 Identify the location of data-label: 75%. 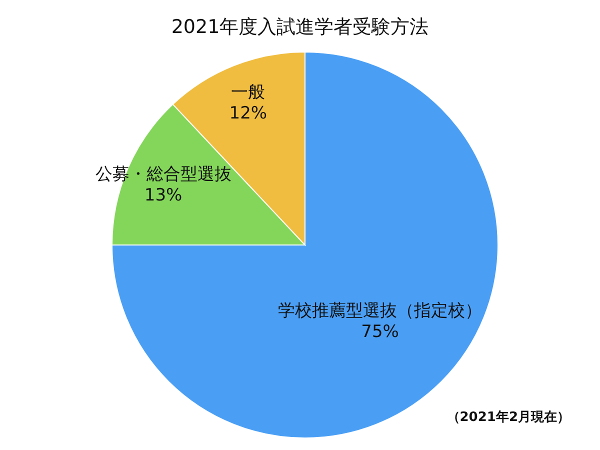
(380, 332).